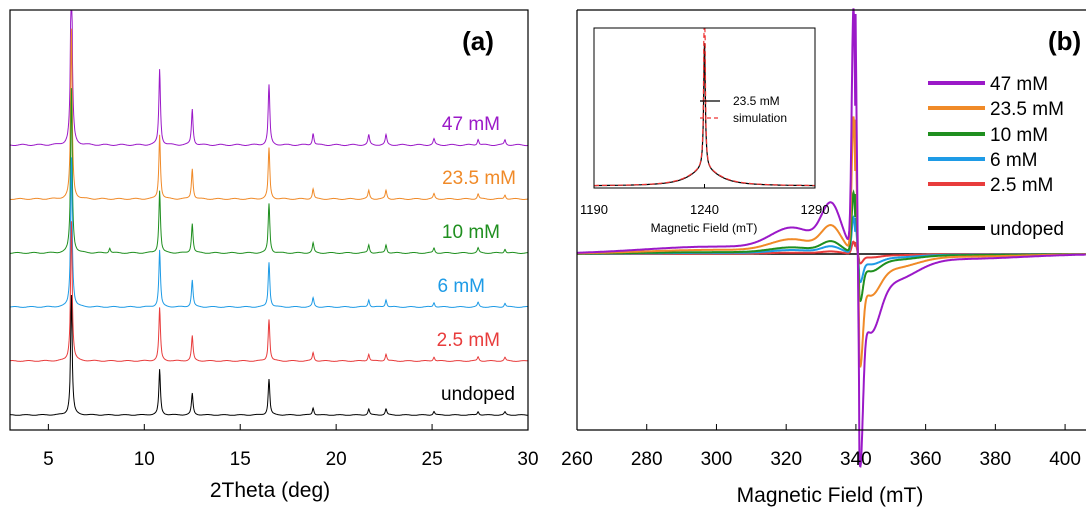 This screenshot has width=1086, height=511. What do you see at coordinates (476, 259) in the screenshot?
I see `panel-a-trace-labels: 47 mM 23.5 mM 10 mM 6 mM 2.5 mM undoped` at bounding box center [476, 259].